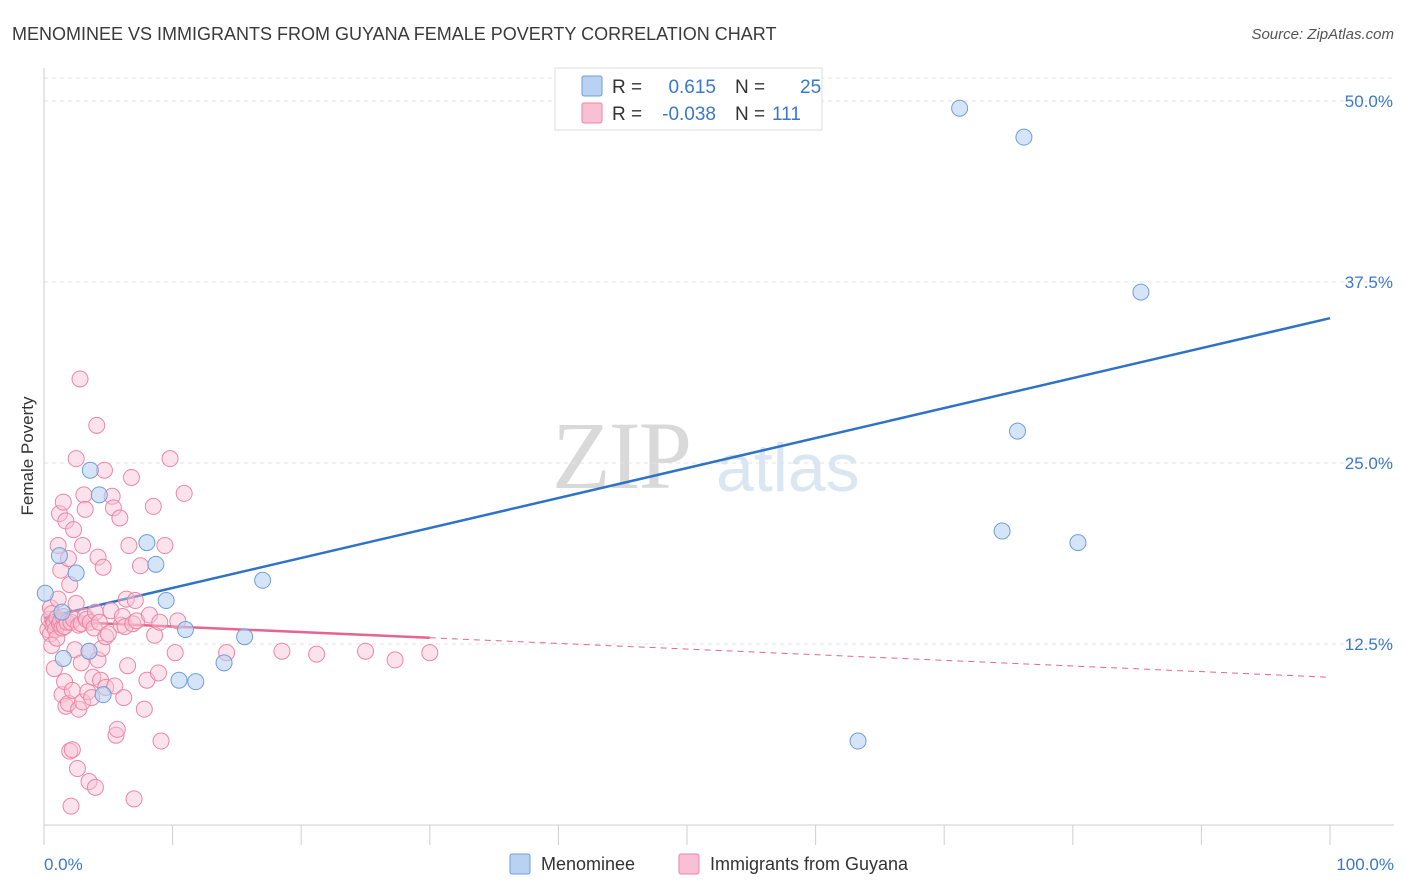 The height and width of the screenshot is (892, 1406). I want to click on y-tick-label-1: 25.0%, so click(1369, 463).